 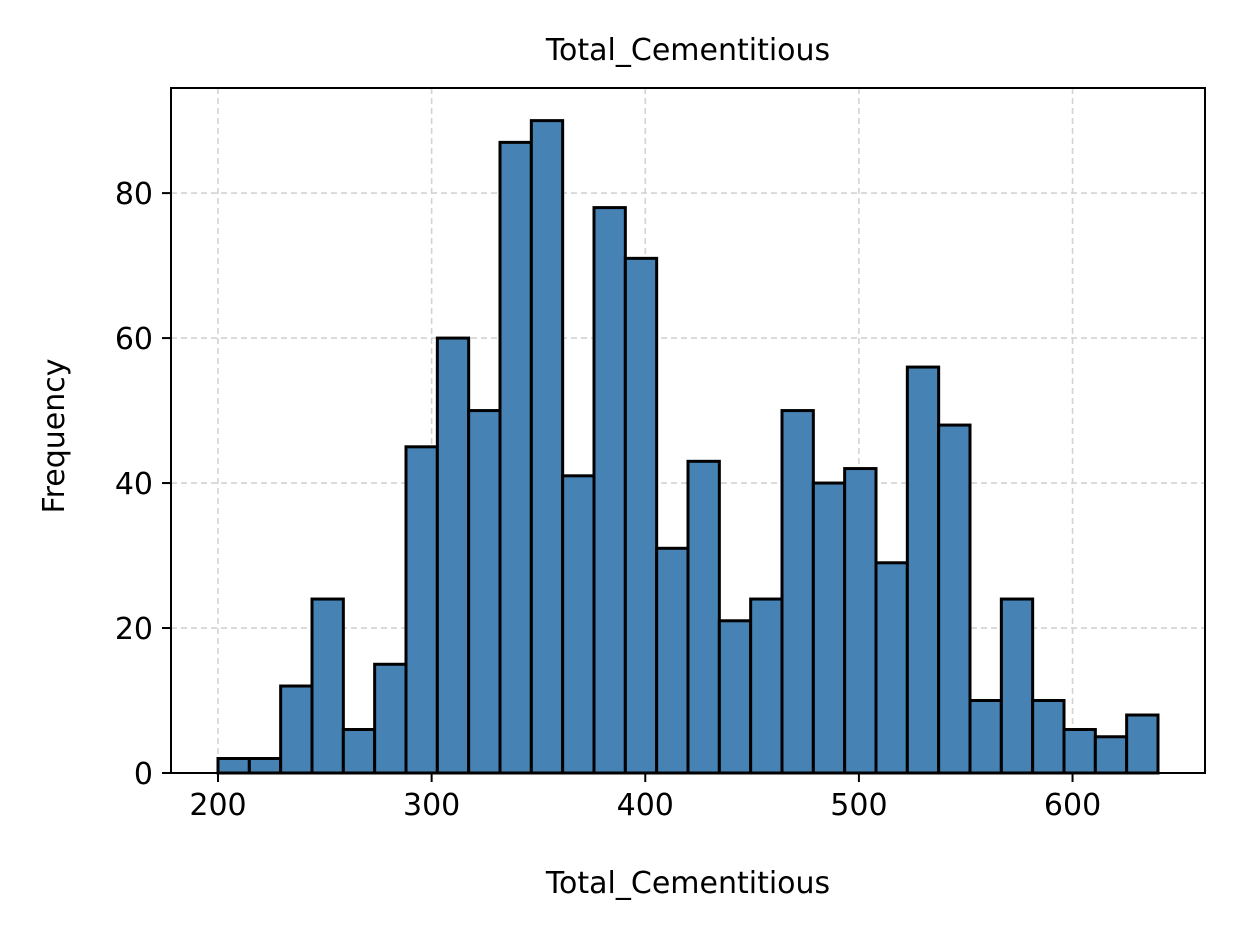 I want to click on x-axis-ticks: 200 300 400 500 600, so click(x=645, y=798).